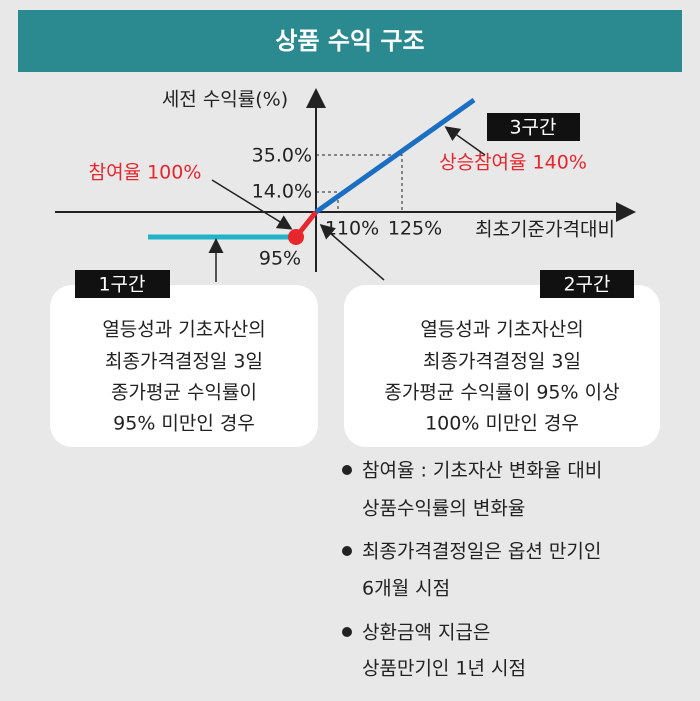  I want to click on participation-label: 참여율 100%, so click(145, 173).